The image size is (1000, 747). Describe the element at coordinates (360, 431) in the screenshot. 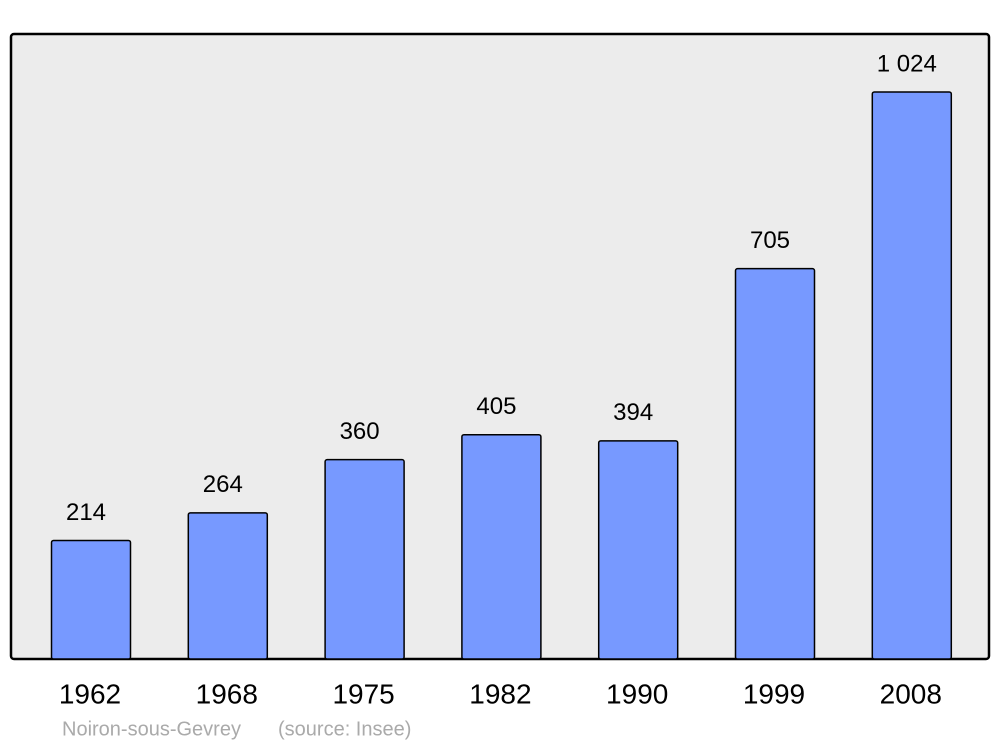

I see `value-label: 360` at that location.